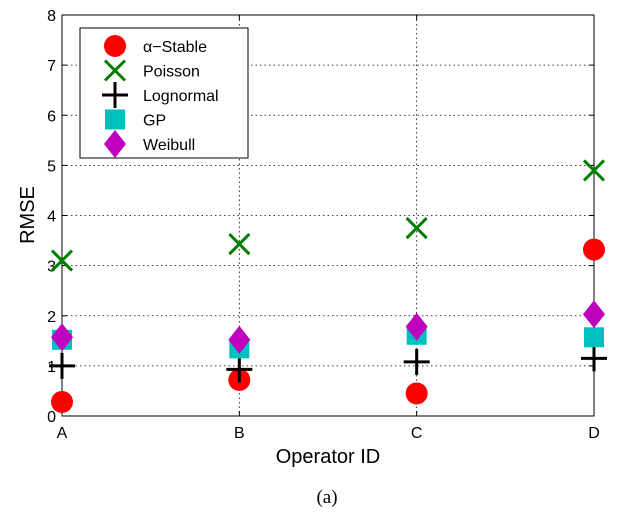 This screenshot has width=630, height=514. What do you see at coordinates (416, 393) in the screenshot?
I see `point-circle-c` at bounding box center [416, 393].